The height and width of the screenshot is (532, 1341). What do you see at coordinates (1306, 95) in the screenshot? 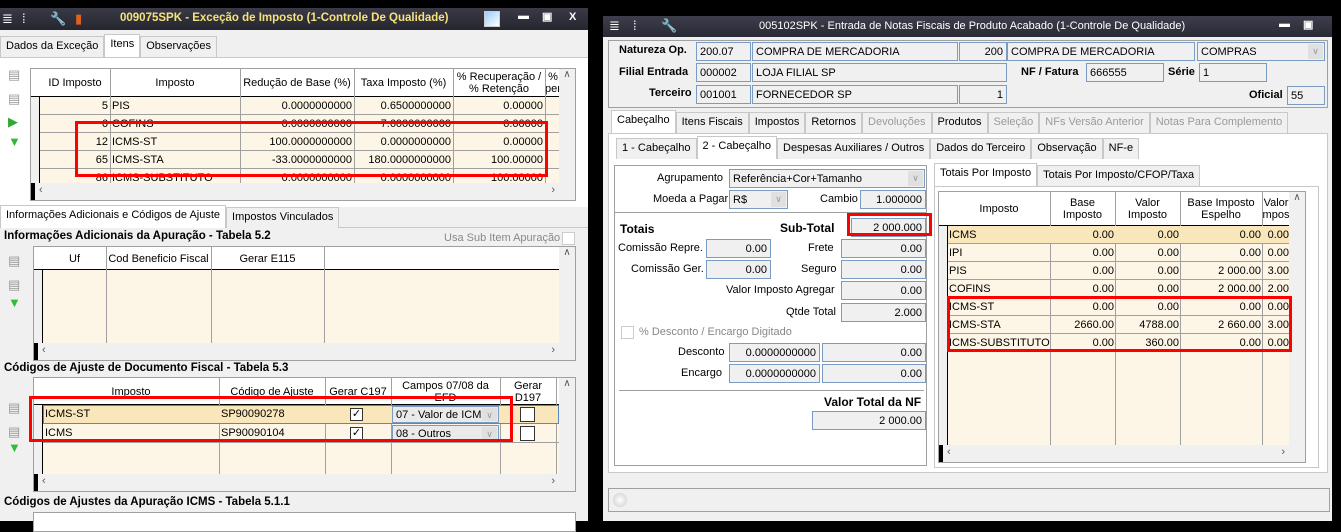
I see `oficial-field: 55` at bounding box center [1306, 95].